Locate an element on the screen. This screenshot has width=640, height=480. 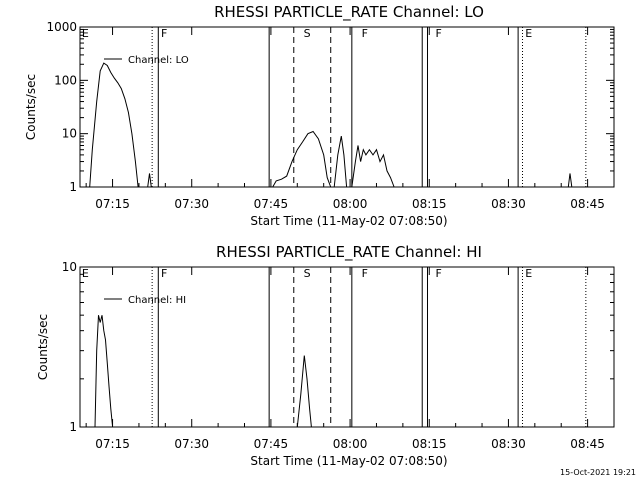
lo-y-tick-label-2: 100 is located at coordinates (65, 80).